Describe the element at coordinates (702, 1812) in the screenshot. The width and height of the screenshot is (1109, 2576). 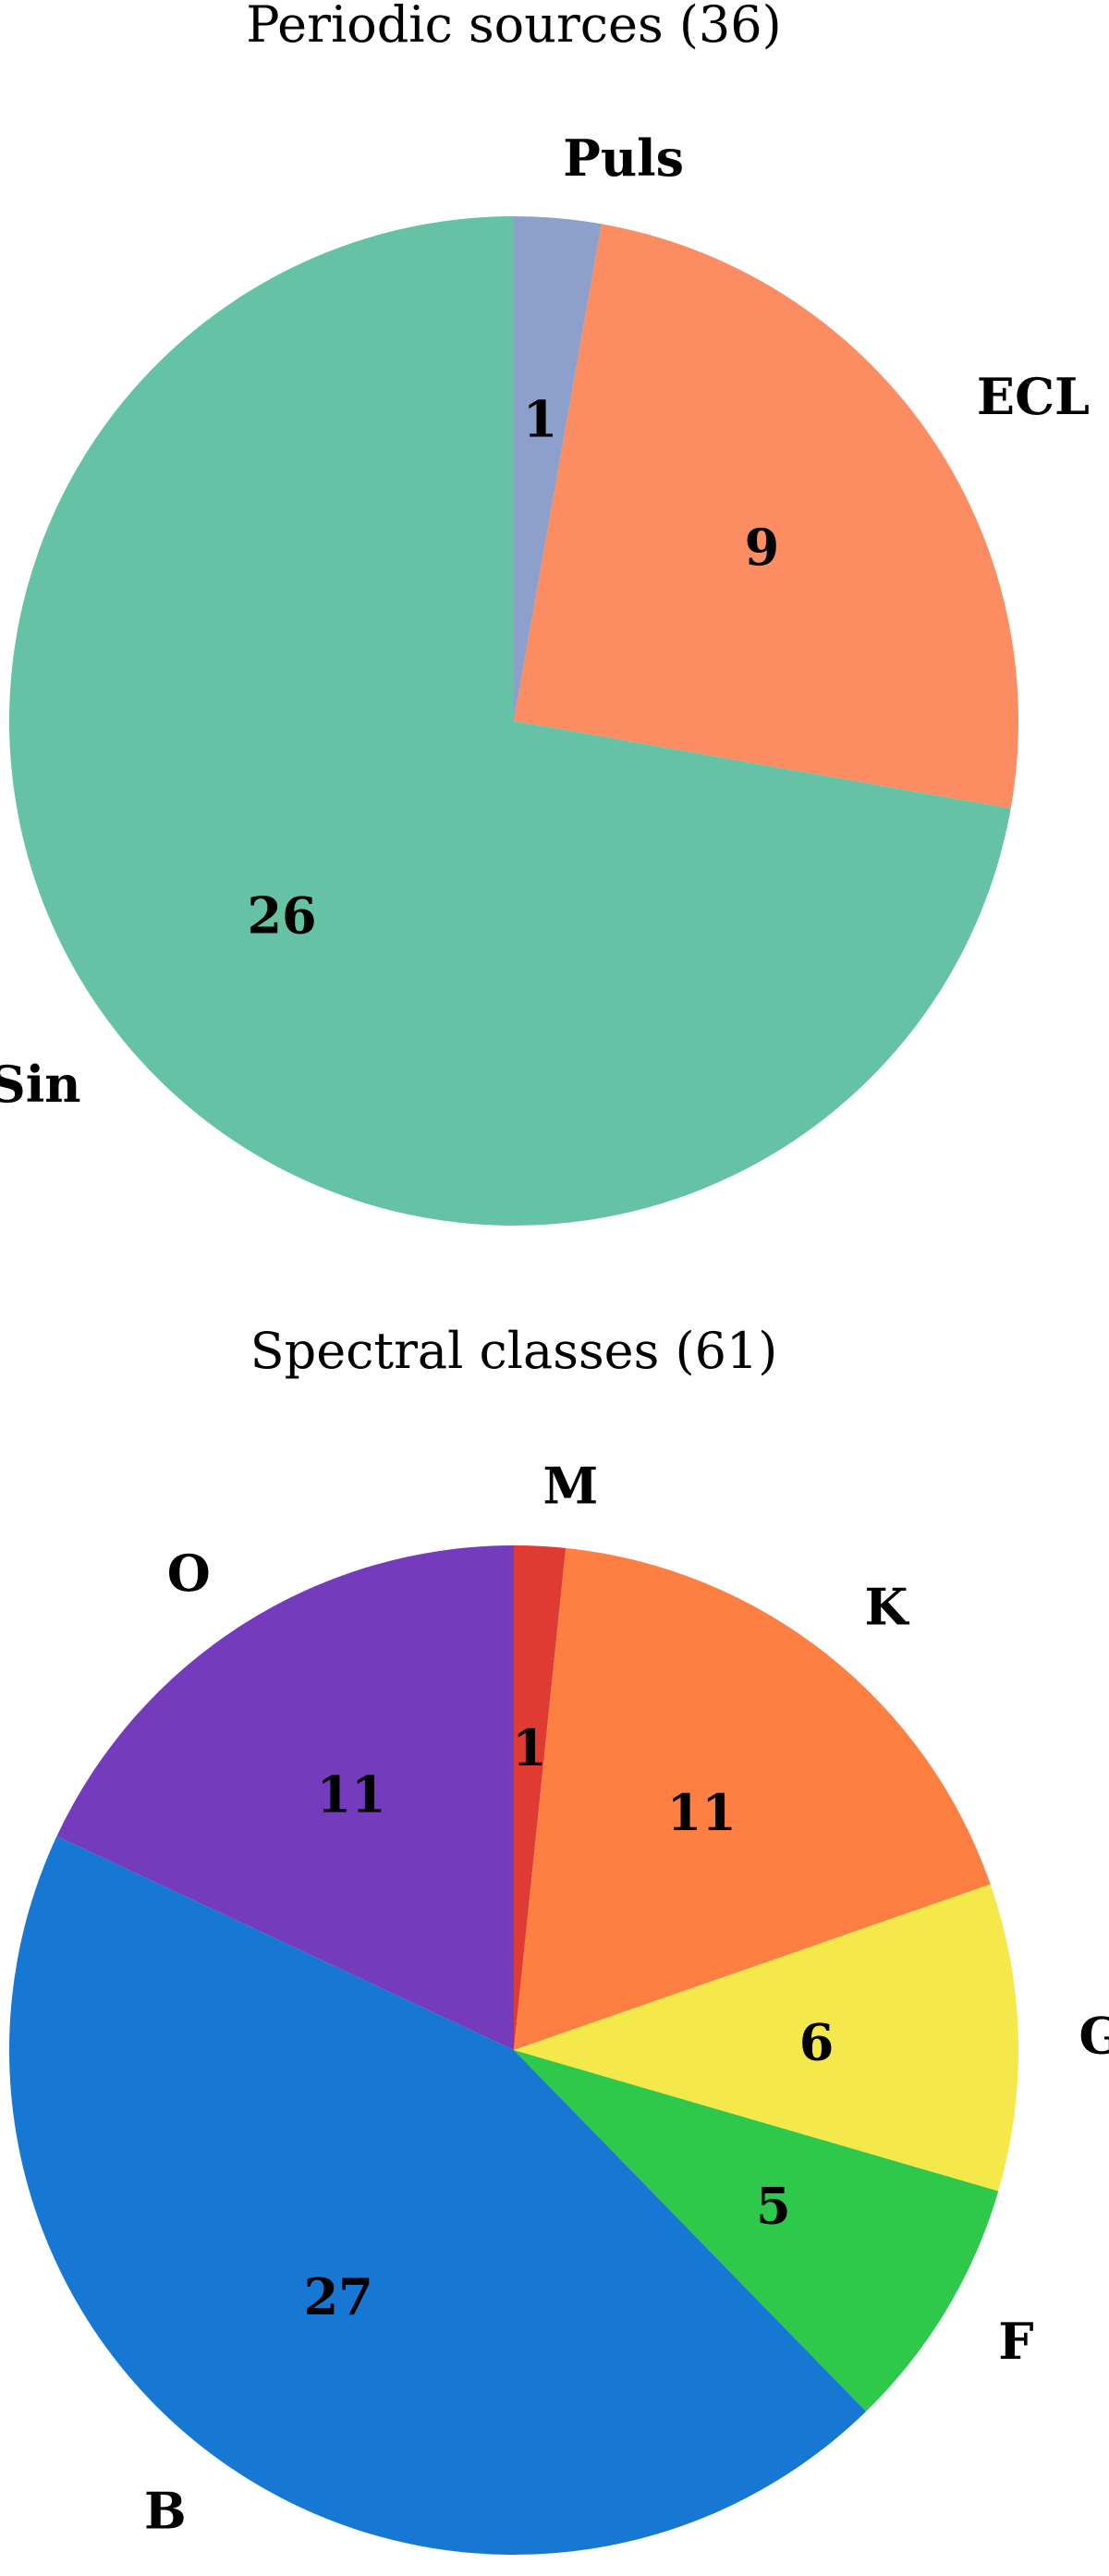
I see `slice-value-k: 11` at that location.